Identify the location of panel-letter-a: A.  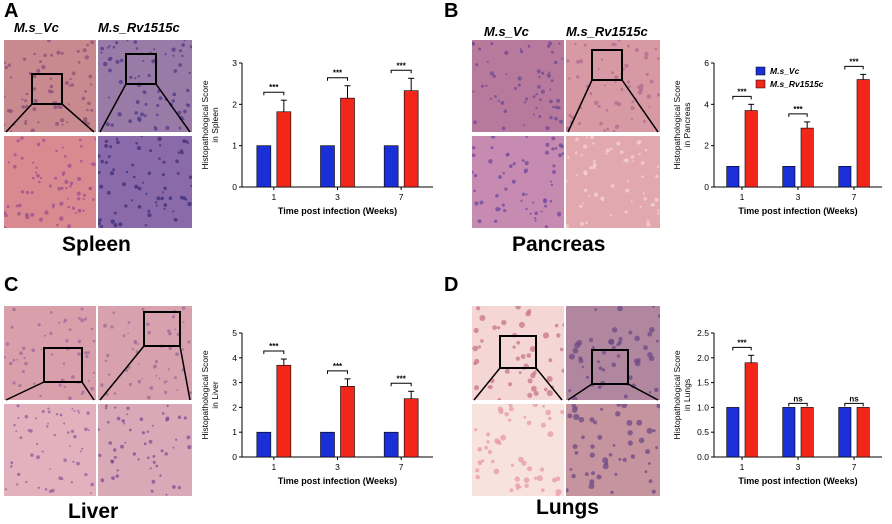
(11, 11).